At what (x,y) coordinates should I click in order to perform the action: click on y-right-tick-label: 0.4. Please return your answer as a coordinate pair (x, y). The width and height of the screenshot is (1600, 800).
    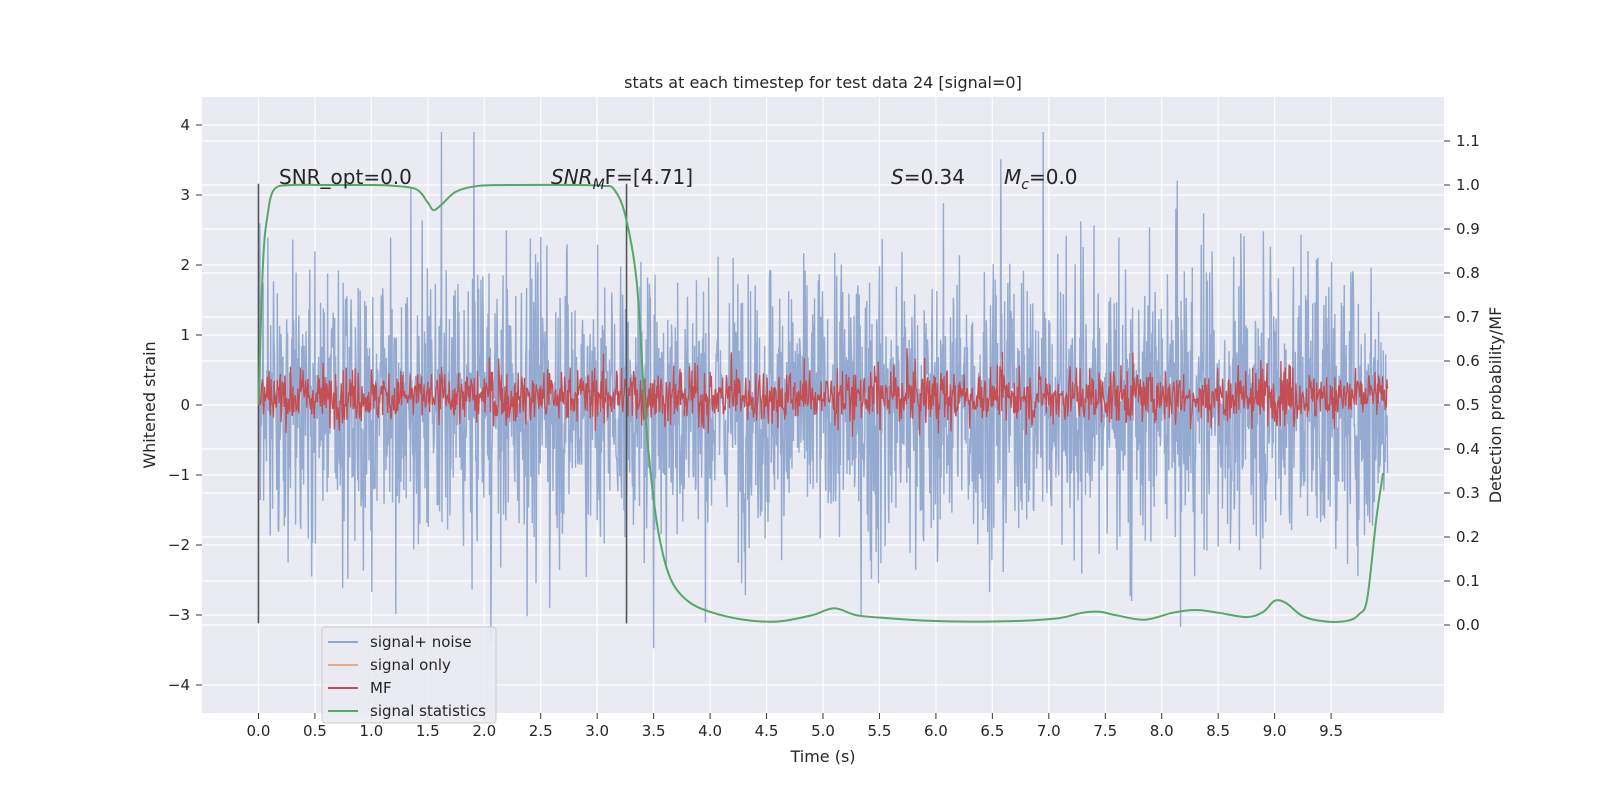
    Looking at the image, I should click on (1468, 449).